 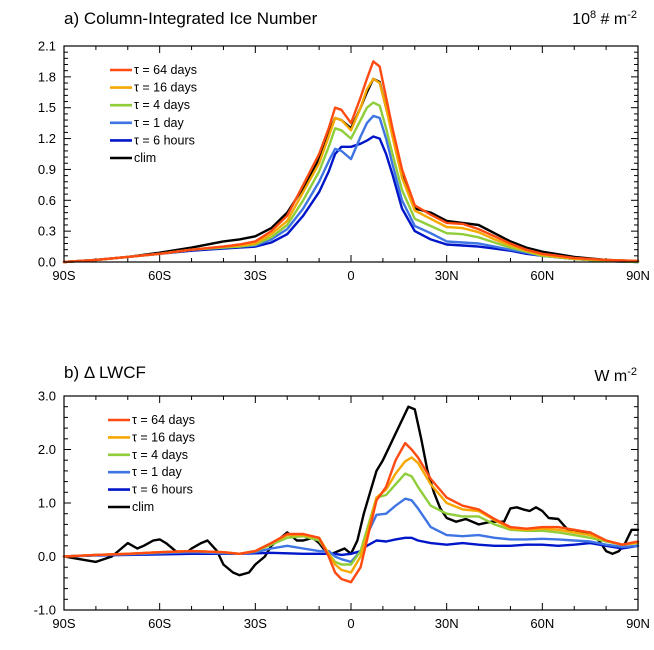 What do you see at coordinates (47, 200) in the screenshot?
I see `y-tick-label: 0.6` at bounding box center [47, 200].